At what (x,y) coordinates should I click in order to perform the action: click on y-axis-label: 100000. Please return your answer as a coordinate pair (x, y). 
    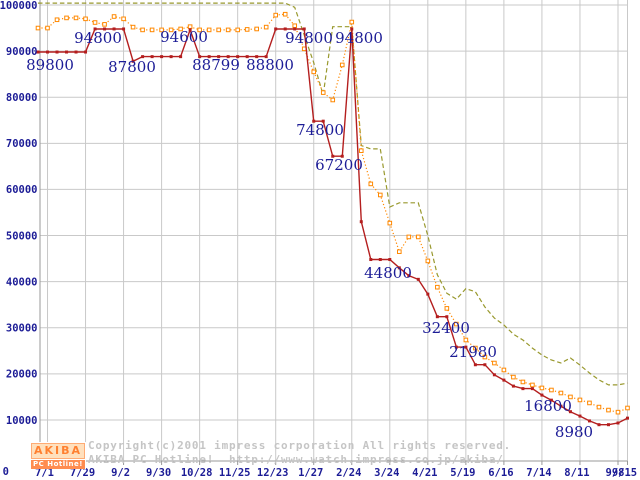
    Looking at the image, I should click on (19, 6).